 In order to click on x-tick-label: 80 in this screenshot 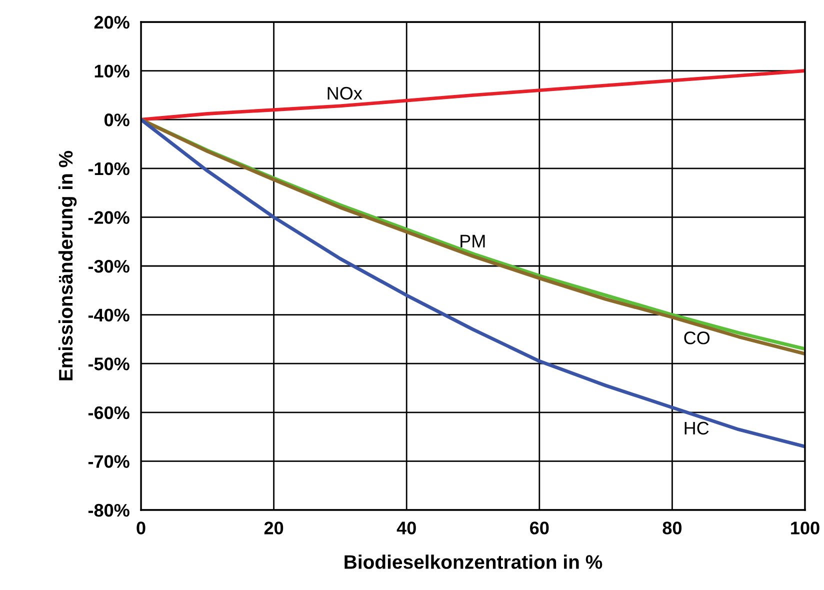, I will do `click(672, 528)`.